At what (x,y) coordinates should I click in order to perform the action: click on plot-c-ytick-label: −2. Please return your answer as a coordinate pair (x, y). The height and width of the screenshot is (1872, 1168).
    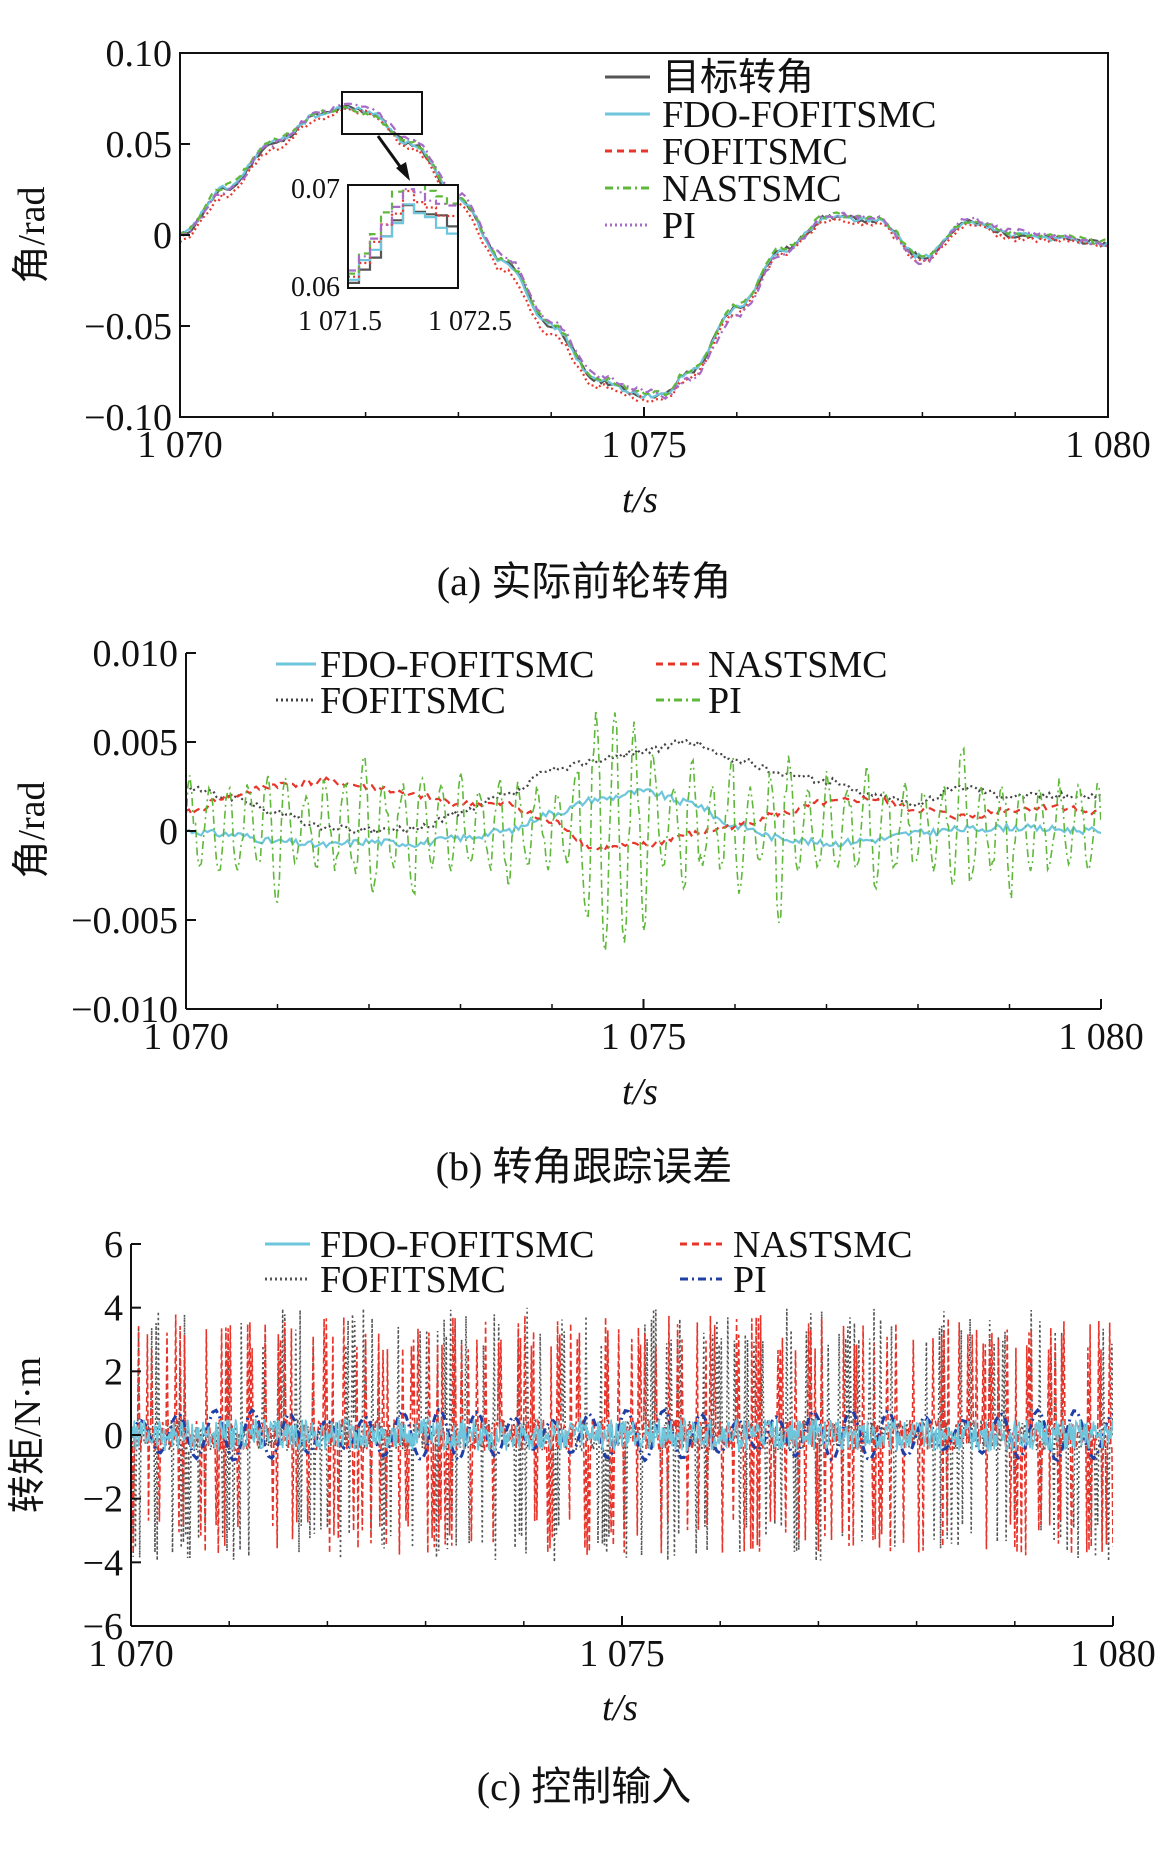
    Looking at the image, I should click on (103, 1500).